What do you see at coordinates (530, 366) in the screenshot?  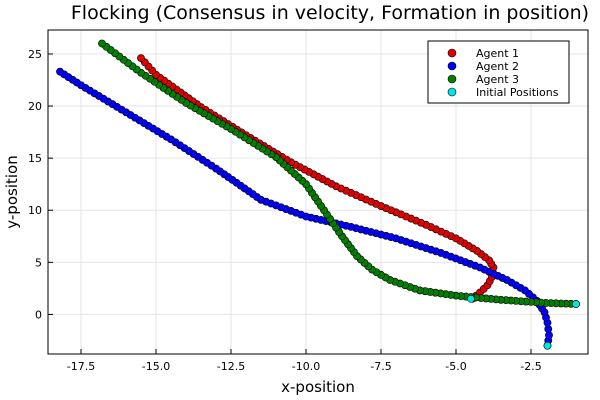 I see `x-tick-label: -2.5` at bounding box center [530, 366].